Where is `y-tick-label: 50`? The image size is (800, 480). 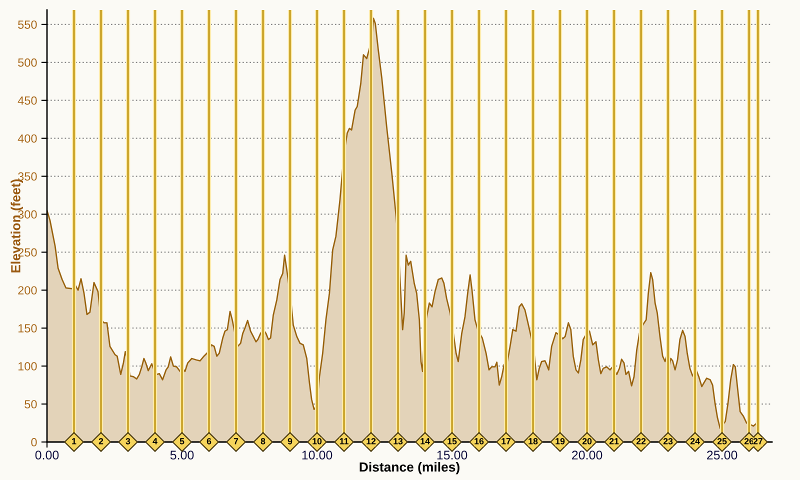 y-tick-label: 50 is located at coordinates (30, 404).